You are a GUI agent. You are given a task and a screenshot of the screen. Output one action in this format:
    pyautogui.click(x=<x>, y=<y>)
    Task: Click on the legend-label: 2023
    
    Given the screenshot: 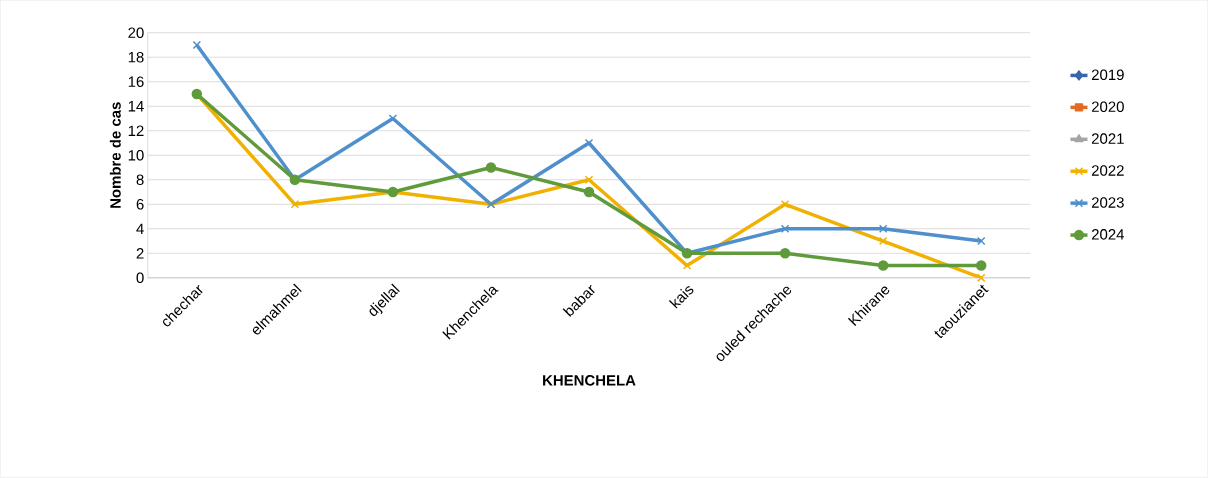 What is the action you would take?
    pyautogui.click(x=1107, y=202)
    